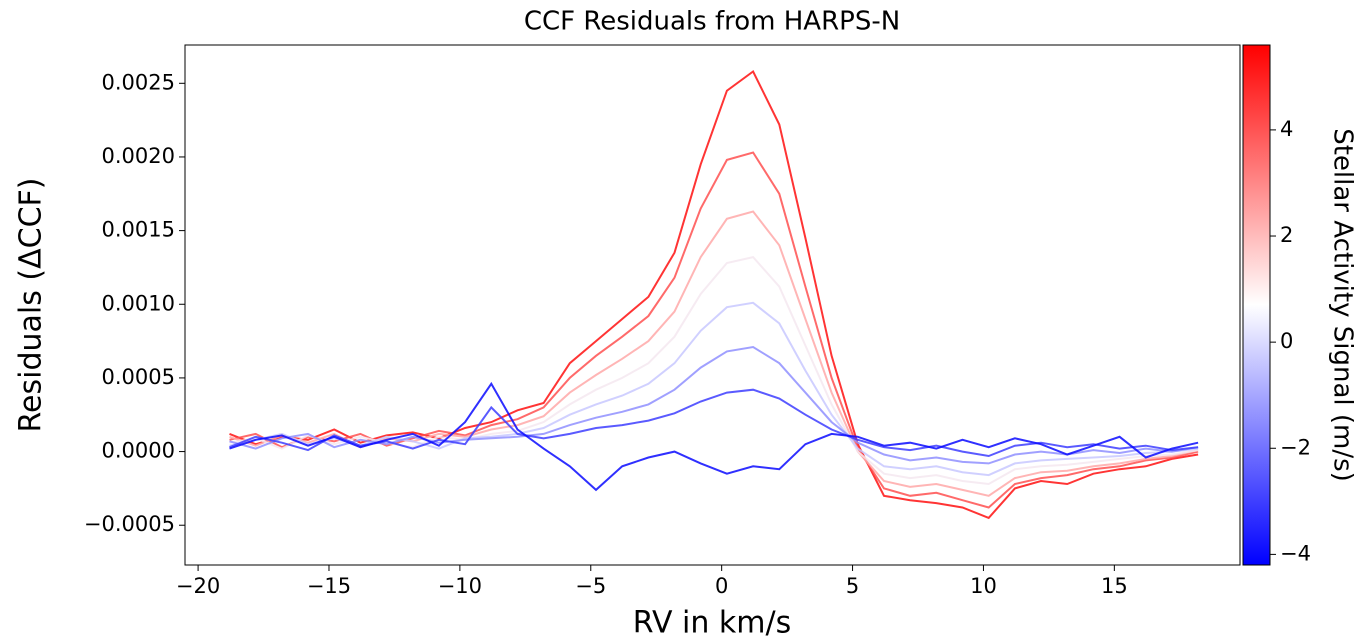 Image resolution: width=1369 pixels, height=643 pixels. What do you see at coordinates (590, 586) in the screenshot?
I see `x-tick-label: −5` at bounding box center [590, 586].